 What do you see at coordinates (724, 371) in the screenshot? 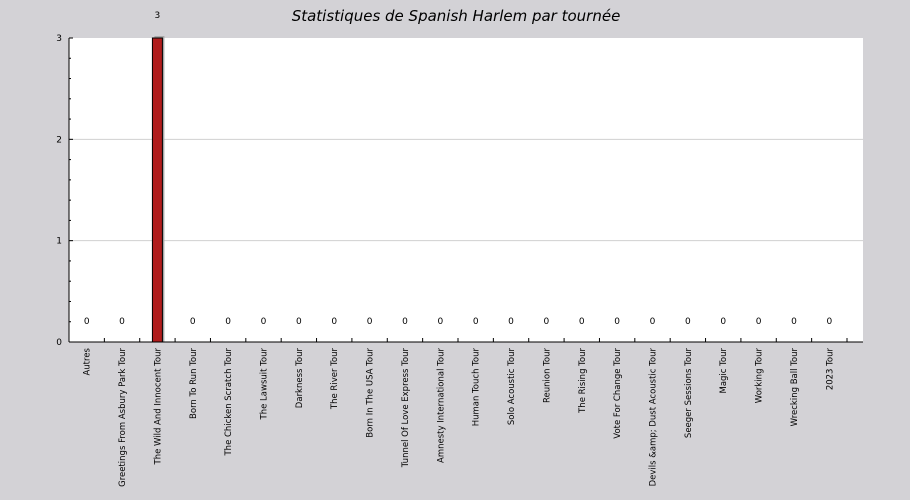
I see `x-category-label: Magic Tour` at bounding box center [724, 371].